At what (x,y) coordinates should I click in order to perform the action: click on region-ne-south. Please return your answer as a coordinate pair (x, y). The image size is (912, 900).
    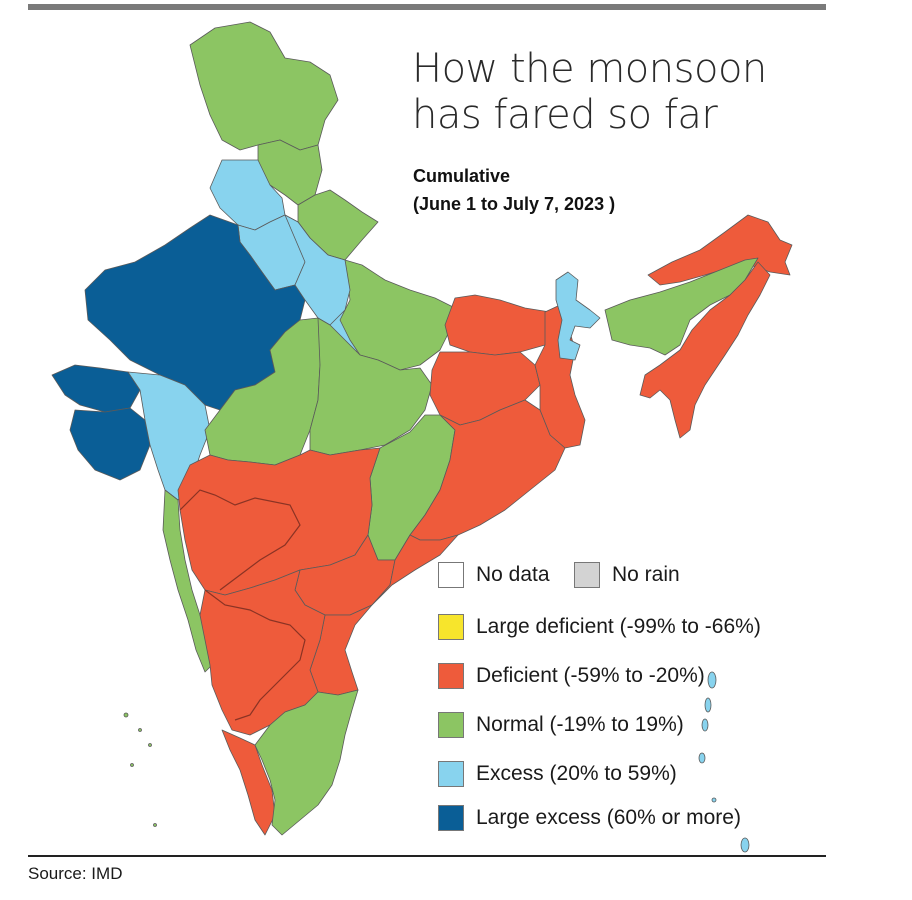
    Looking at the image, I should click on (705, 350).